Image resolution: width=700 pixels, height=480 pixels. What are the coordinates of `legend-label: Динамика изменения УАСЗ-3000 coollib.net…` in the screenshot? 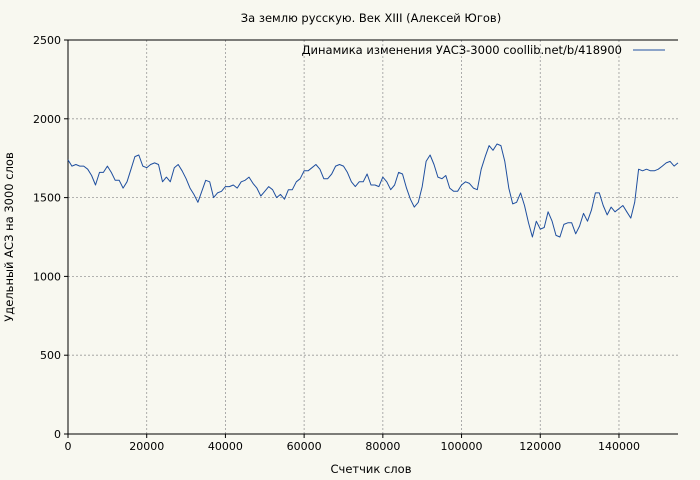 It's located at (462, 50).